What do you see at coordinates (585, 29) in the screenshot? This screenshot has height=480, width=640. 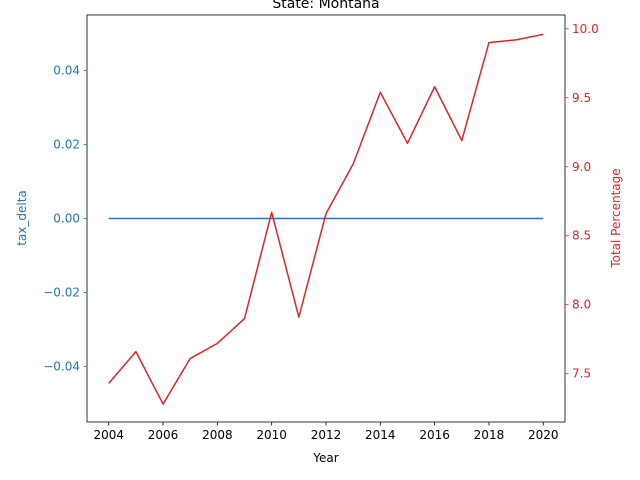 I see `y-right-tick-label: 10.0` at bounding box center [585, 29].